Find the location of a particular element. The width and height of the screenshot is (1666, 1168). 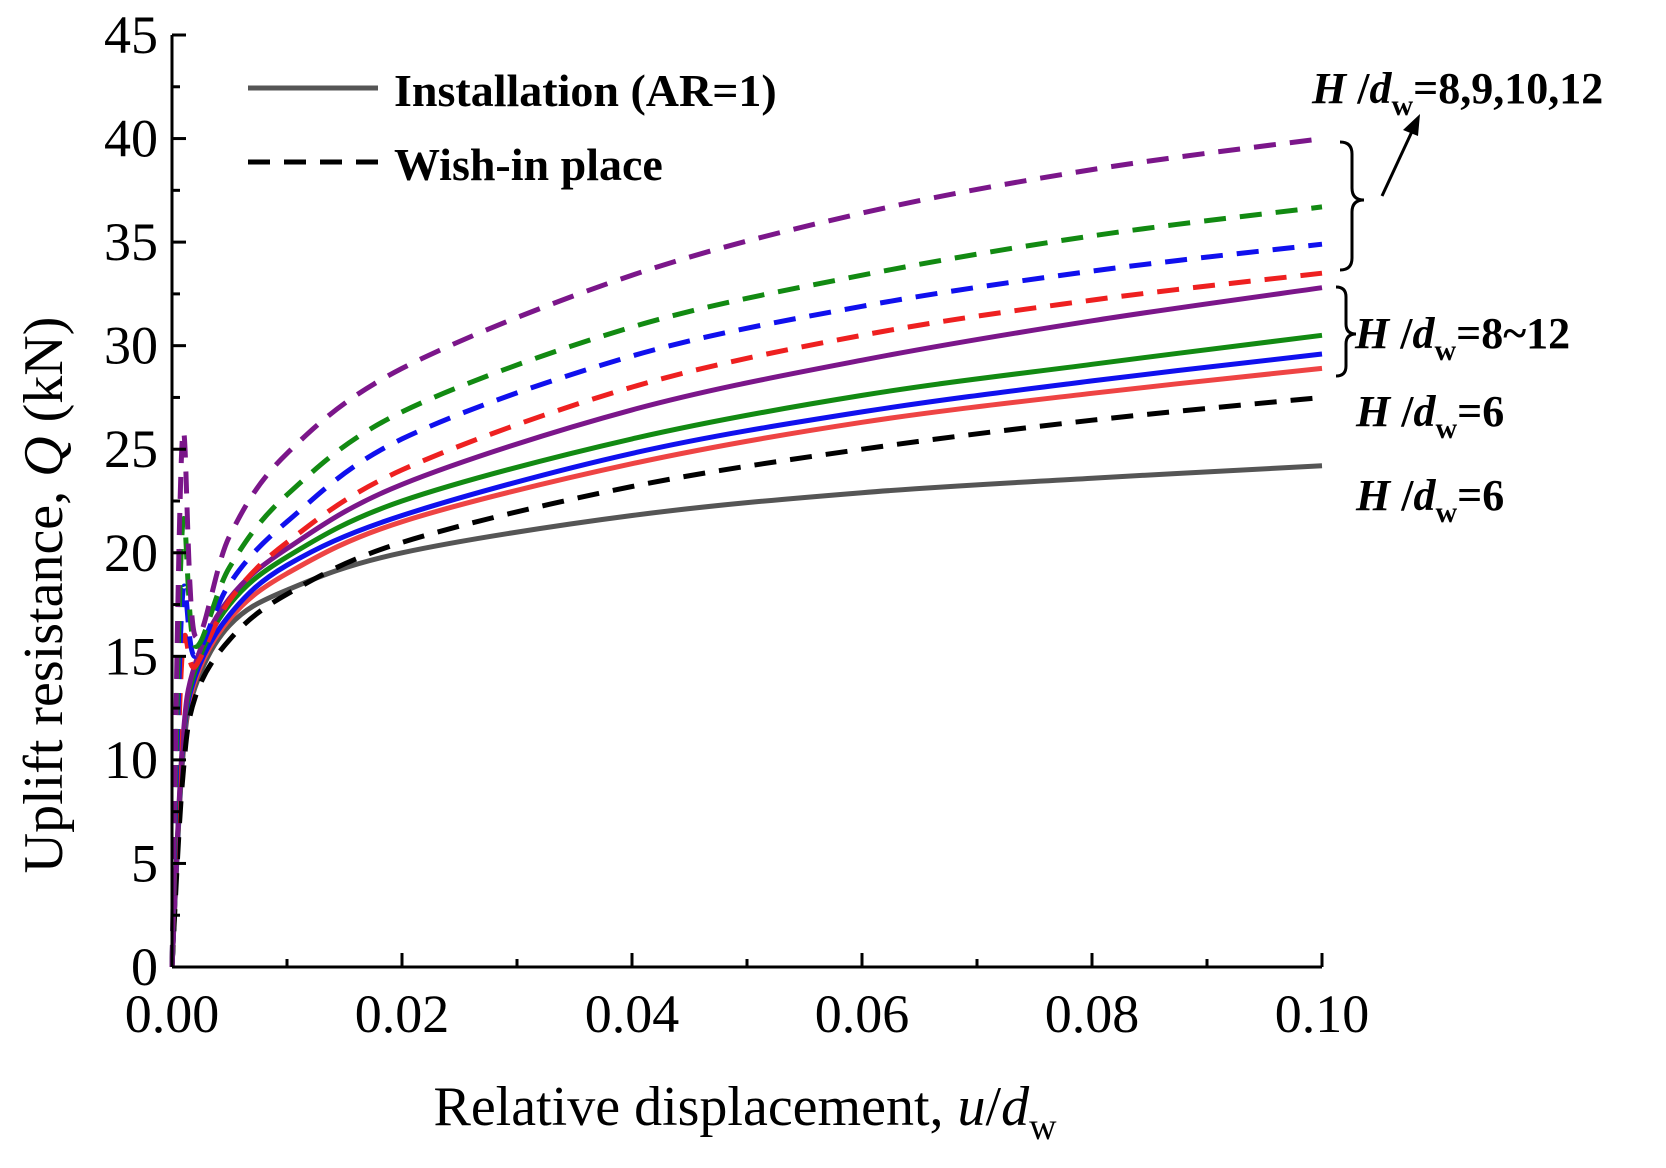

y-tick-label-6: 30 is located at coordinates (131, 346).